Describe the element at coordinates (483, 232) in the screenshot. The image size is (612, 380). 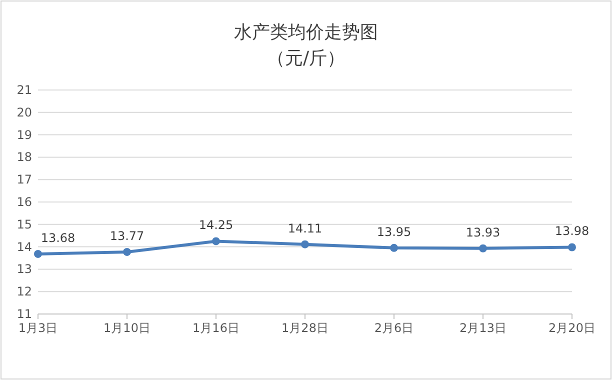
I see `data-label: 13.93` at that location.